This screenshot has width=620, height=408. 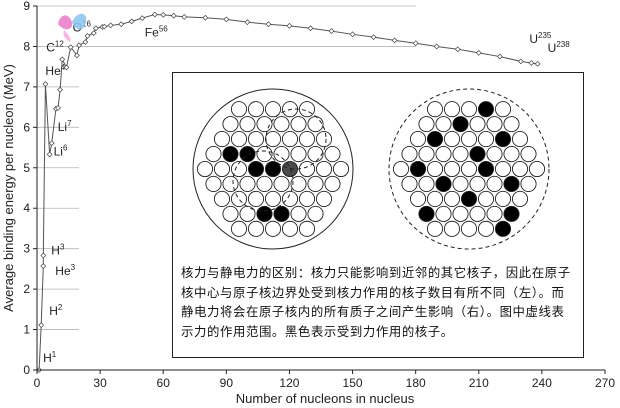 I want to click on x-tick-label: 120, so click(x=289, y=383).